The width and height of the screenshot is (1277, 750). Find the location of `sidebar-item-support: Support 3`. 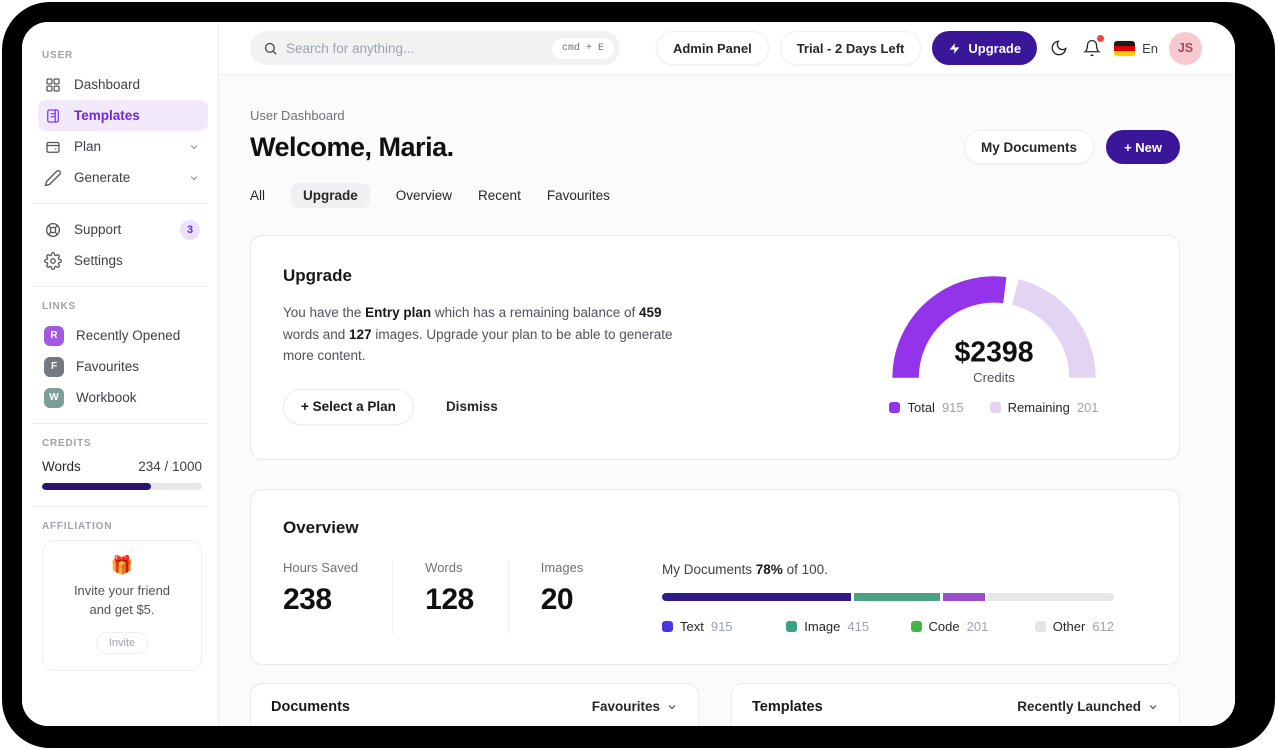

sidebar-item-support: Support 3 is located at coordinates (123, 229).